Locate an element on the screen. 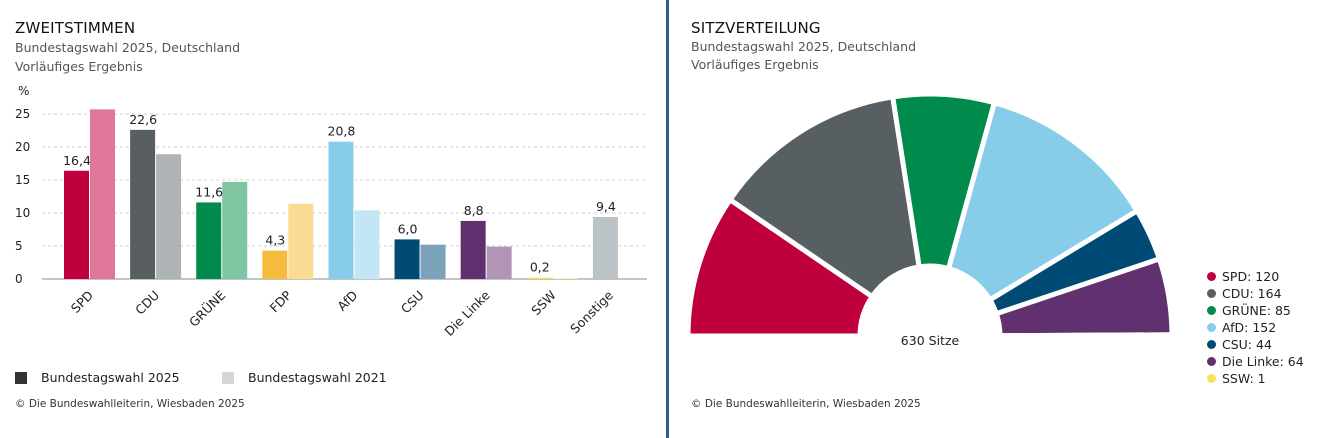  seats-title: SITZVERTEILUNG is located at coordinates (756, 28).